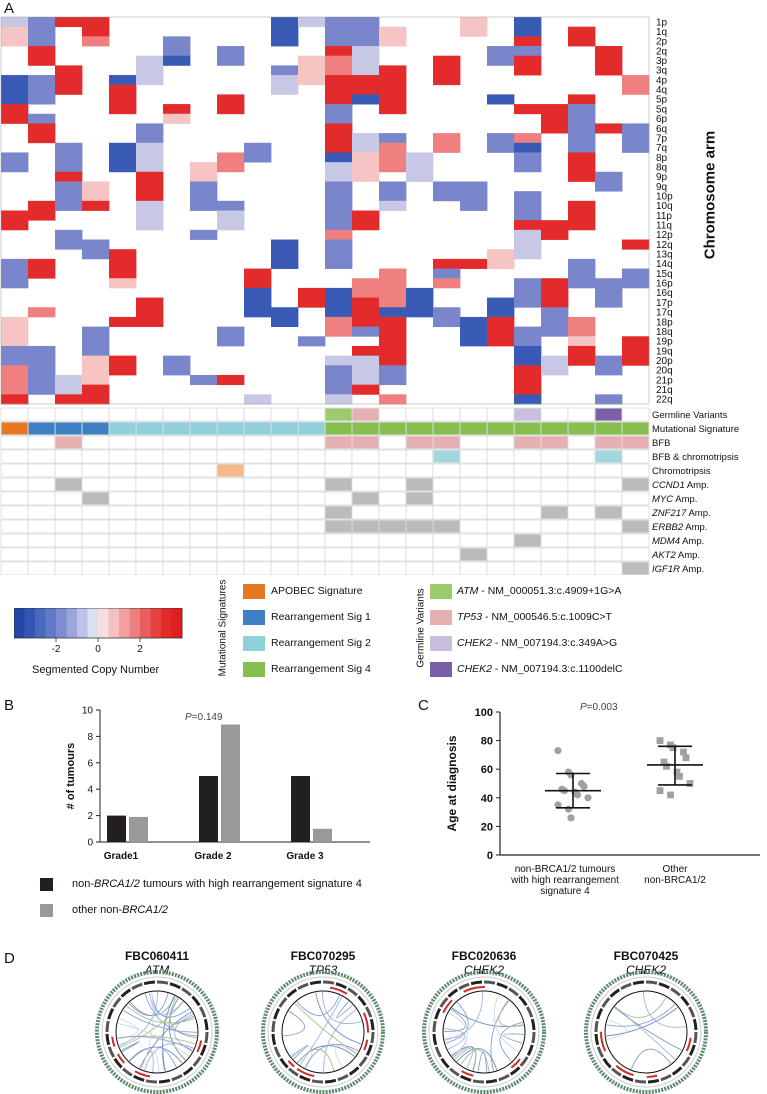  I want to click on arm-label: 3p, so click(662, 61).